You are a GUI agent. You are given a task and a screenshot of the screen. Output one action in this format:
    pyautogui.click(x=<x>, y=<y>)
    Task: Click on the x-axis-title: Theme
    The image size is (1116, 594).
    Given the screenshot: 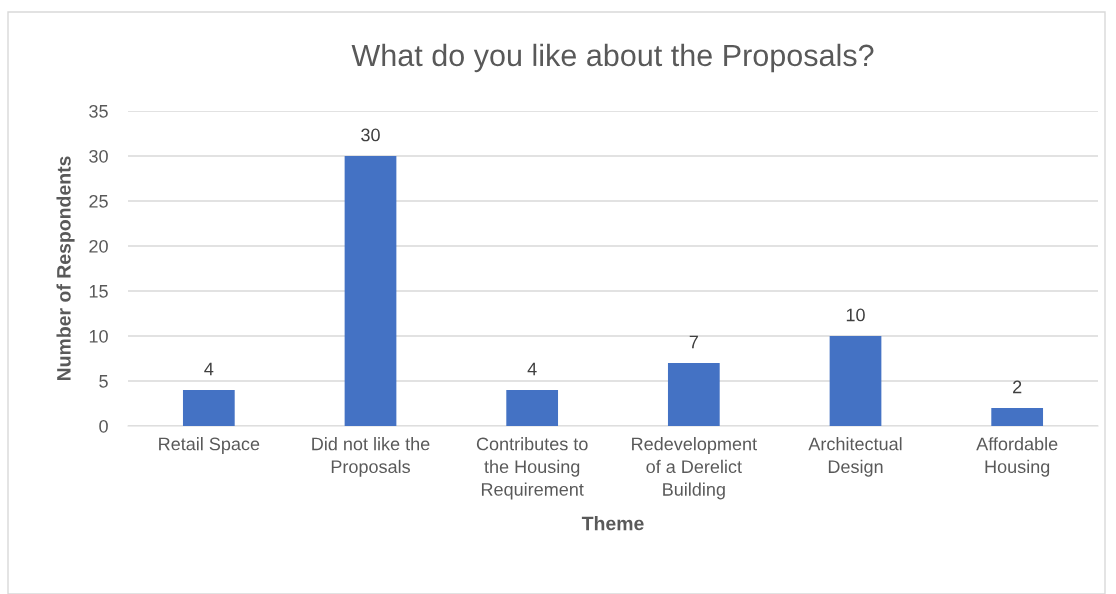 What is the action you would take?
    pyautogui.click(x=612, y=523)
    